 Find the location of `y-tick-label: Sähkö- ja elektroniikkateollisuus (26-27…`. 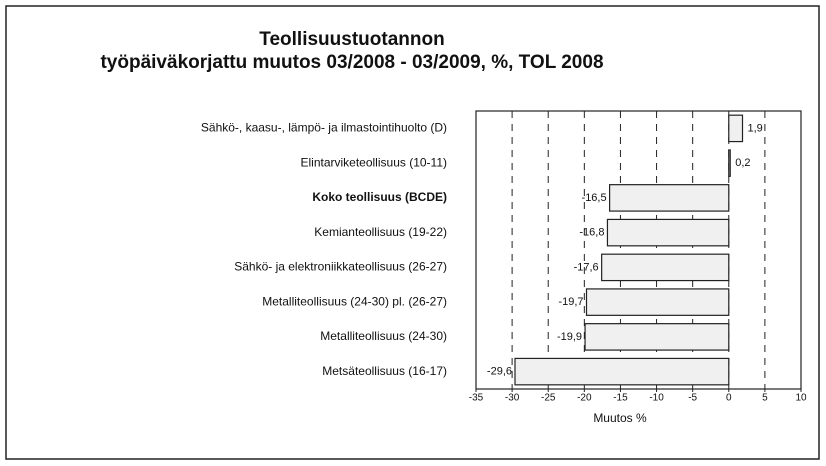

y-tick-label: Sähkö- ja elektroniikkateollisuus (26-27… is located at coordinates (340, 267).